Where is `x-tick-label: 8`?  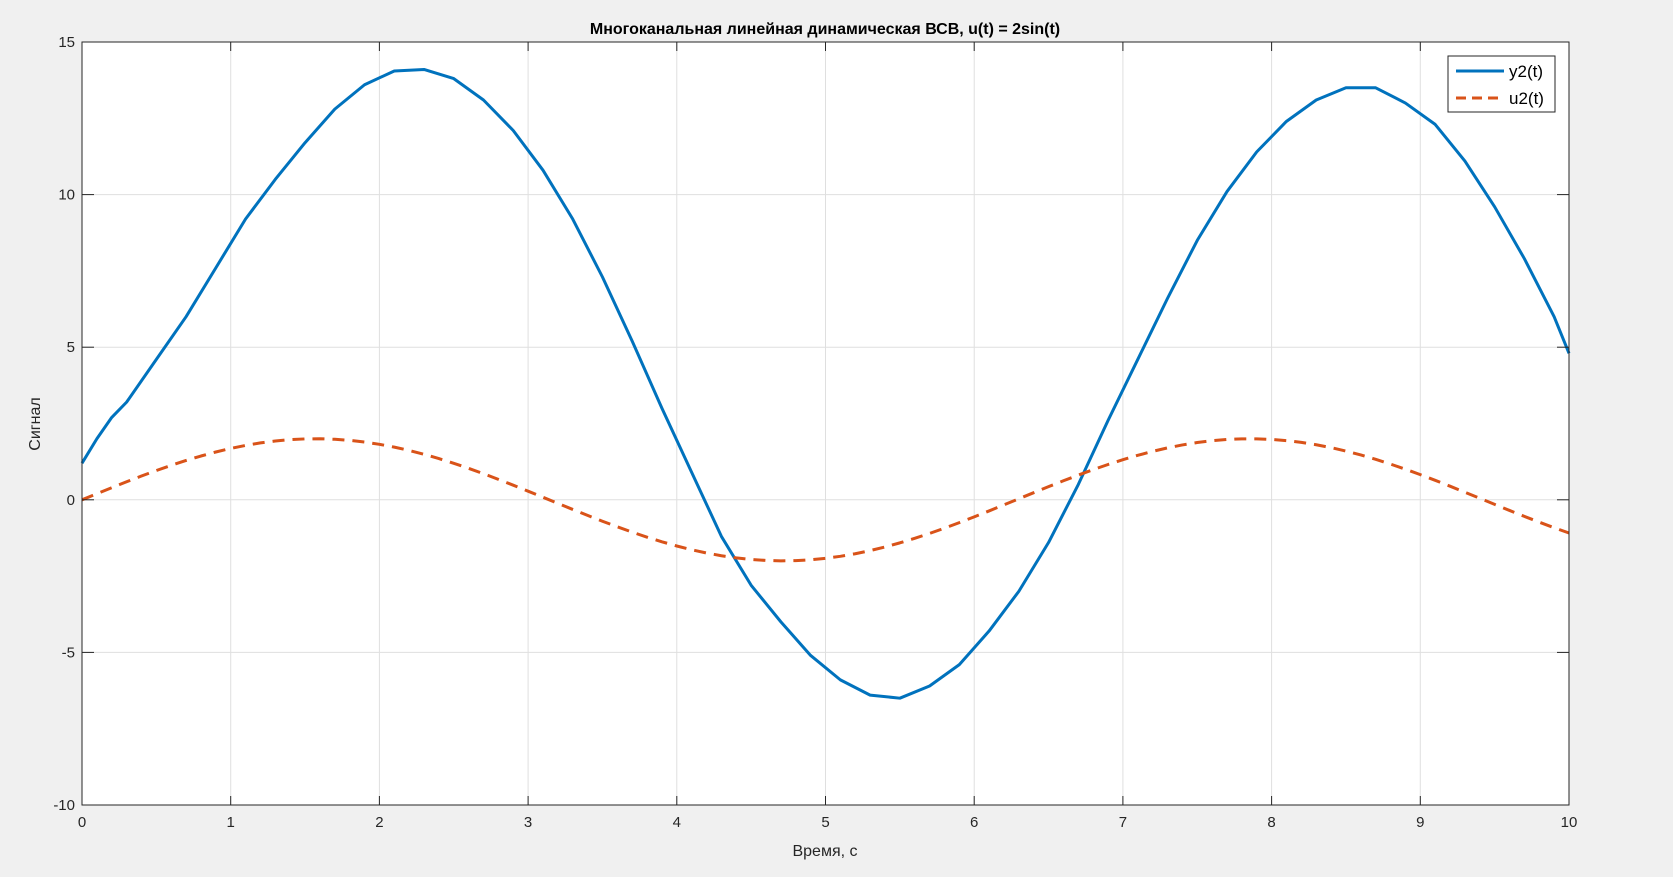 x-tick-label: 8 is located at coordinates (1271, 822).